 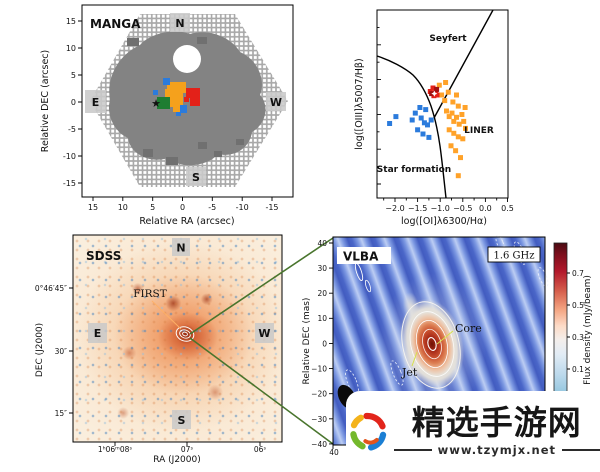 I want to click on vlba-freq-box, so click(x=514, y=254).